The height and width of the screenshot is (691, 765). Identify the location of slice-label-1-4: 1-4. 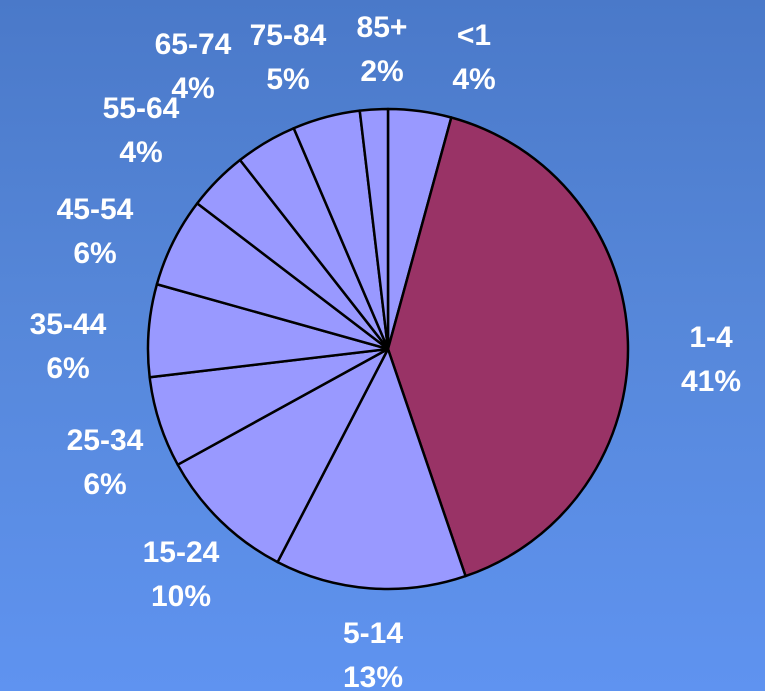
(711, 337).